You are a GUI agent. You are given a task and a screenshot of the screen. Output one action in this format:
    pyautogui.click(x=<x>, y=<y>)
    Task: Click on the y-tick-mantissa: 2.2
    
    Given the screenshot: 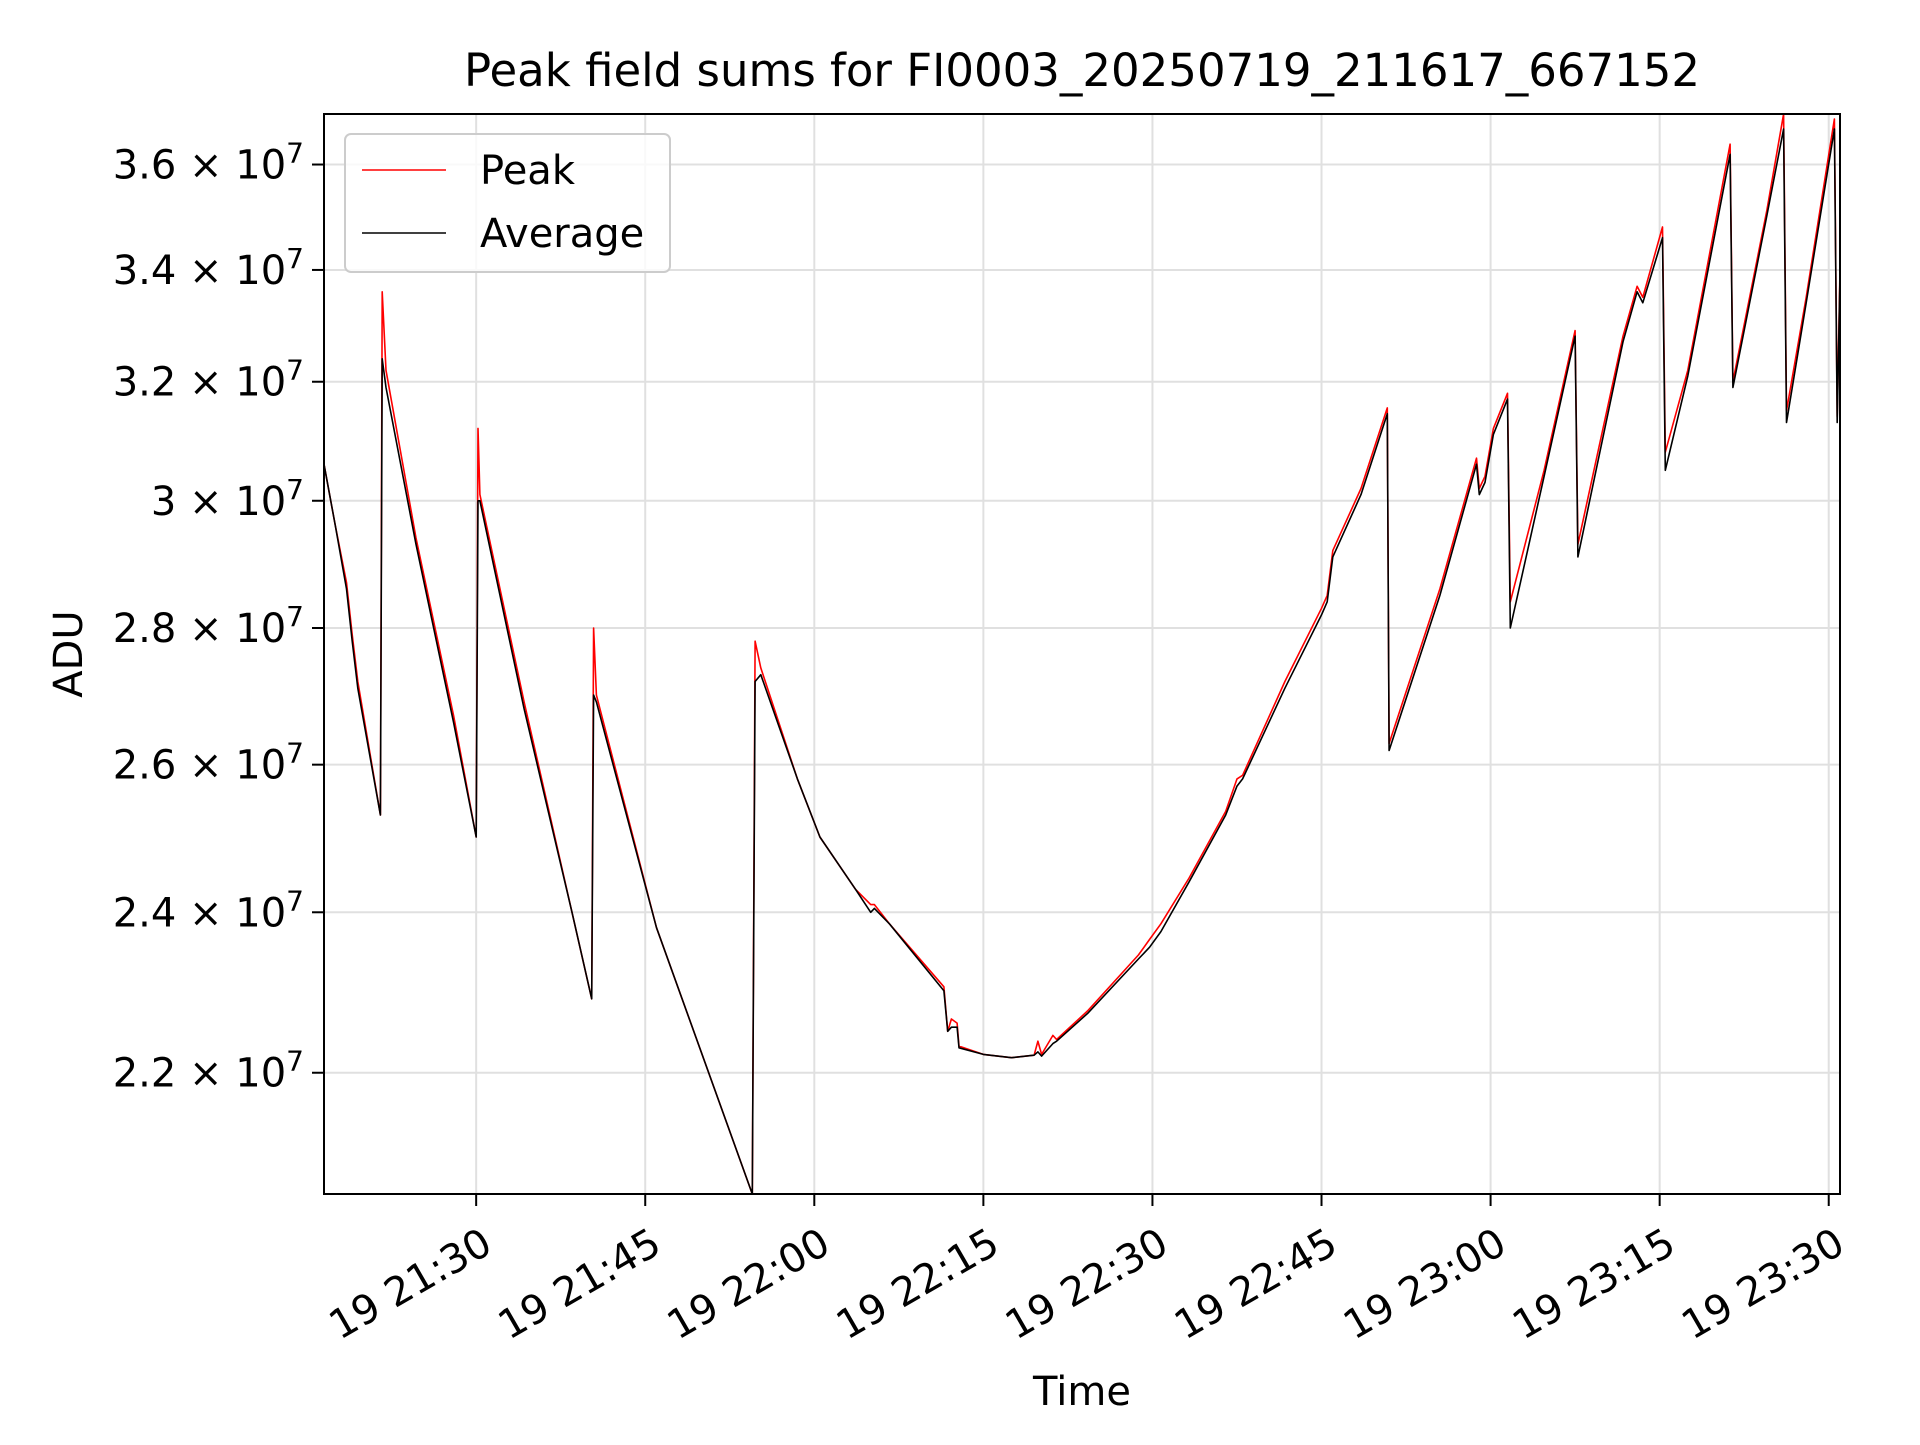 What is the action you would take?
    pyautogui.click(x=145, y=1074)
    